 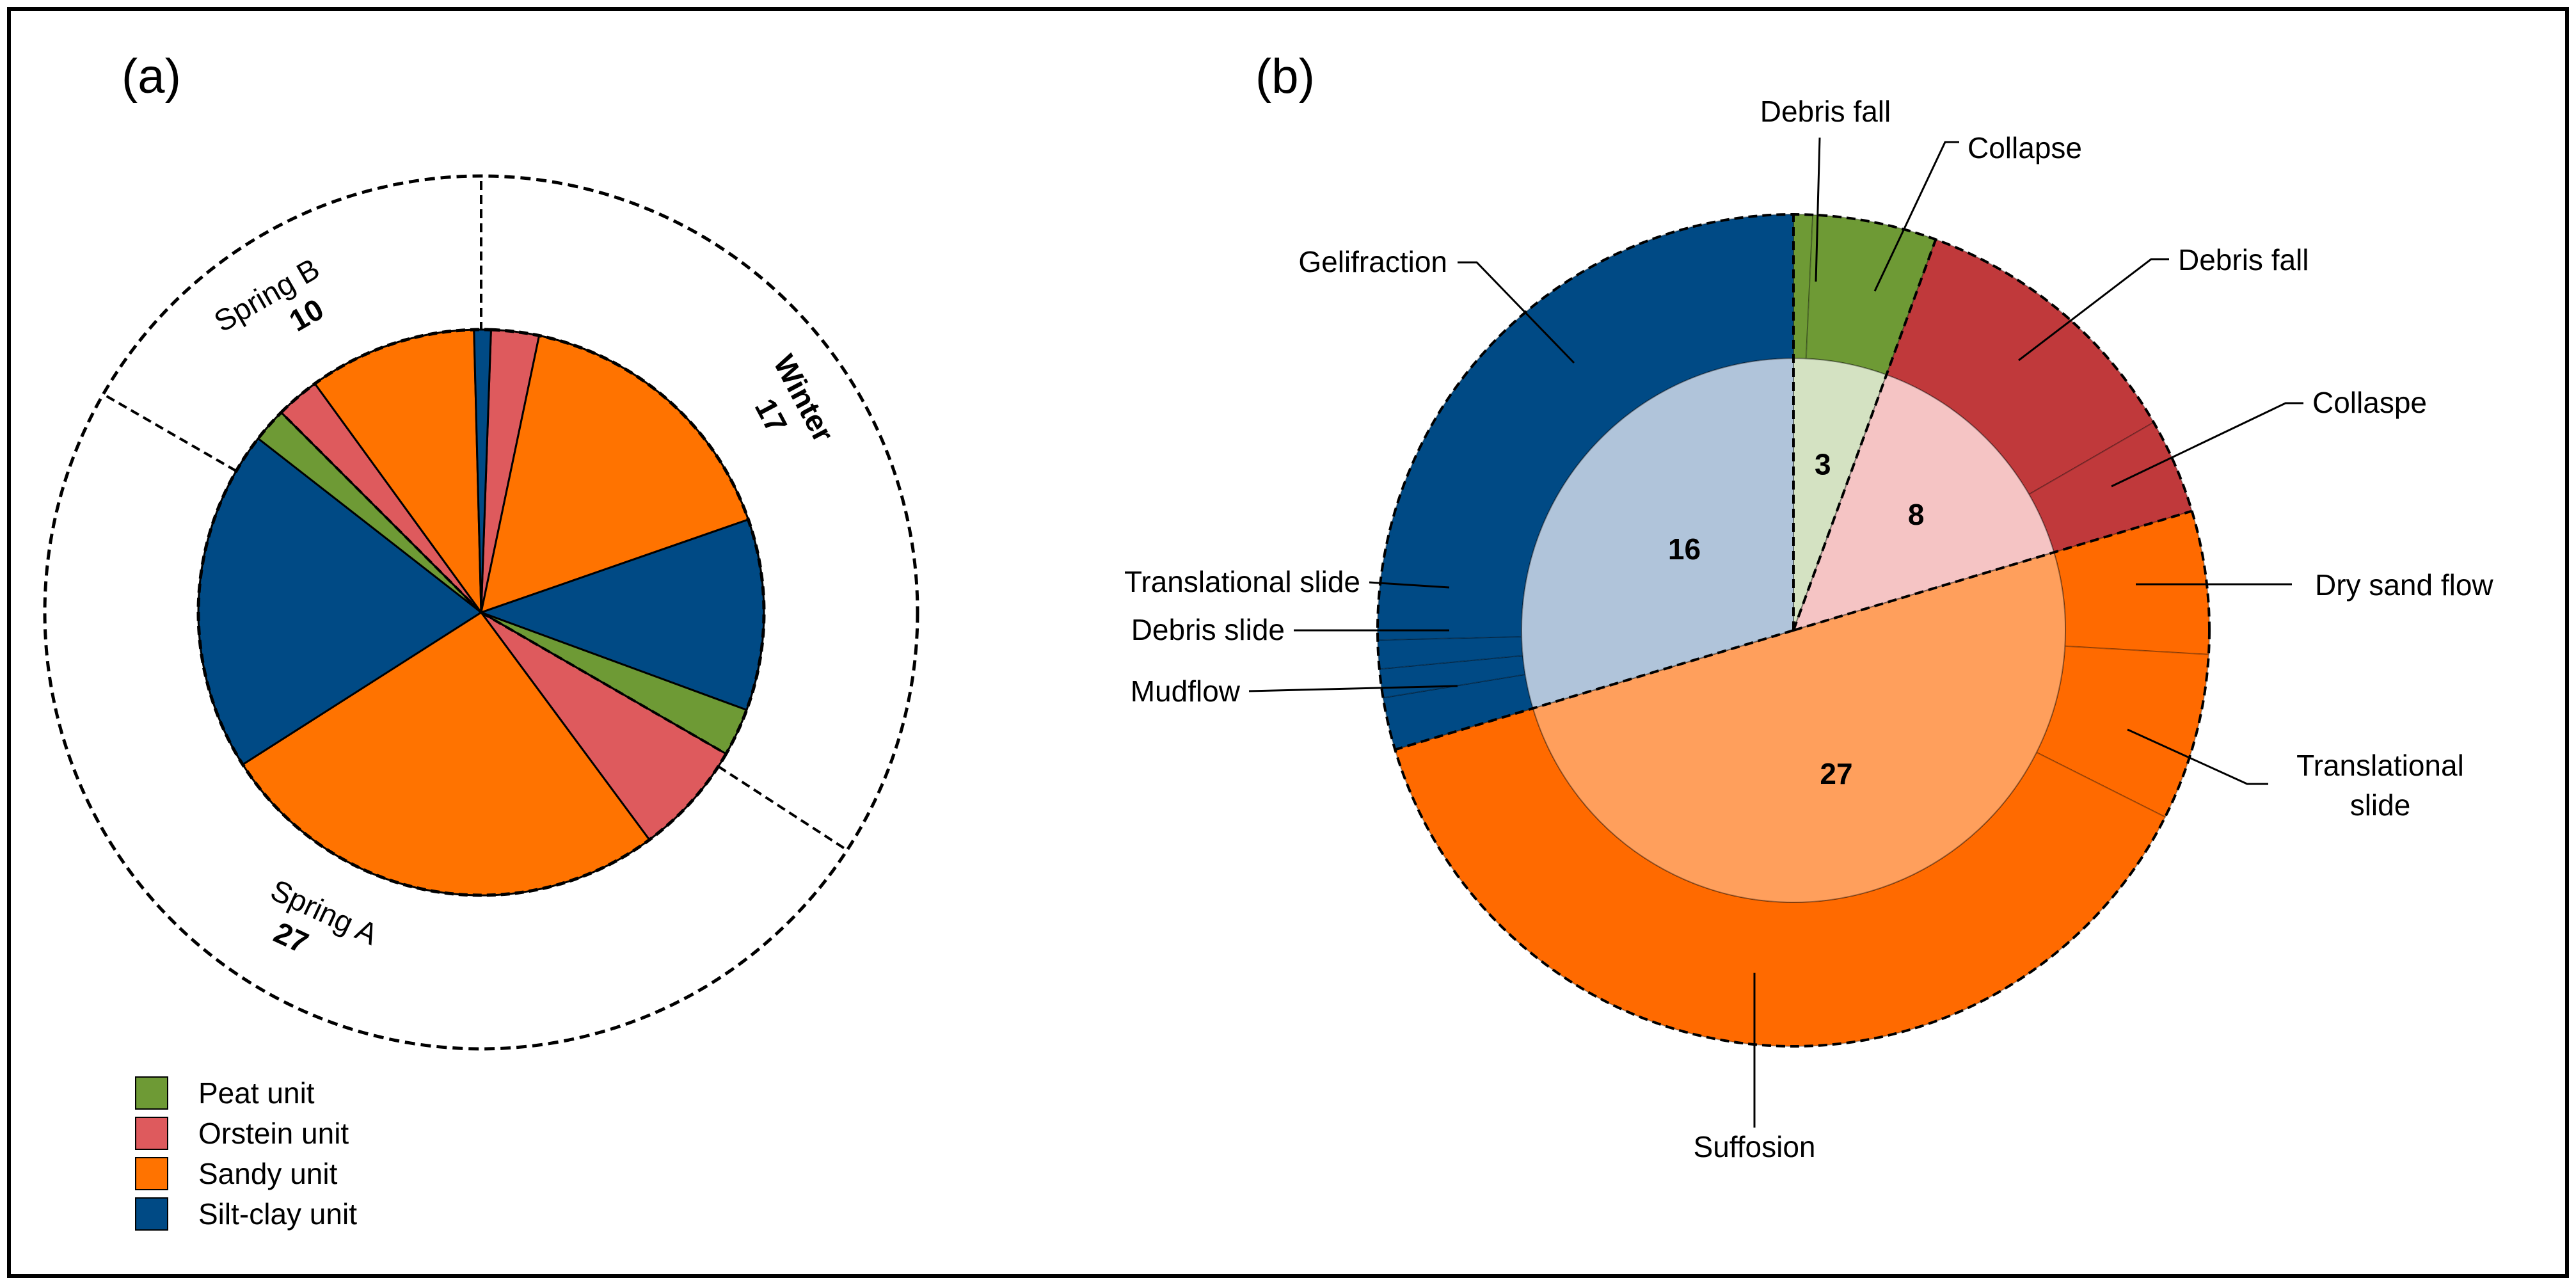 I want to click on inner-value-peat-unit: 3, so click(x=1823, y=464).